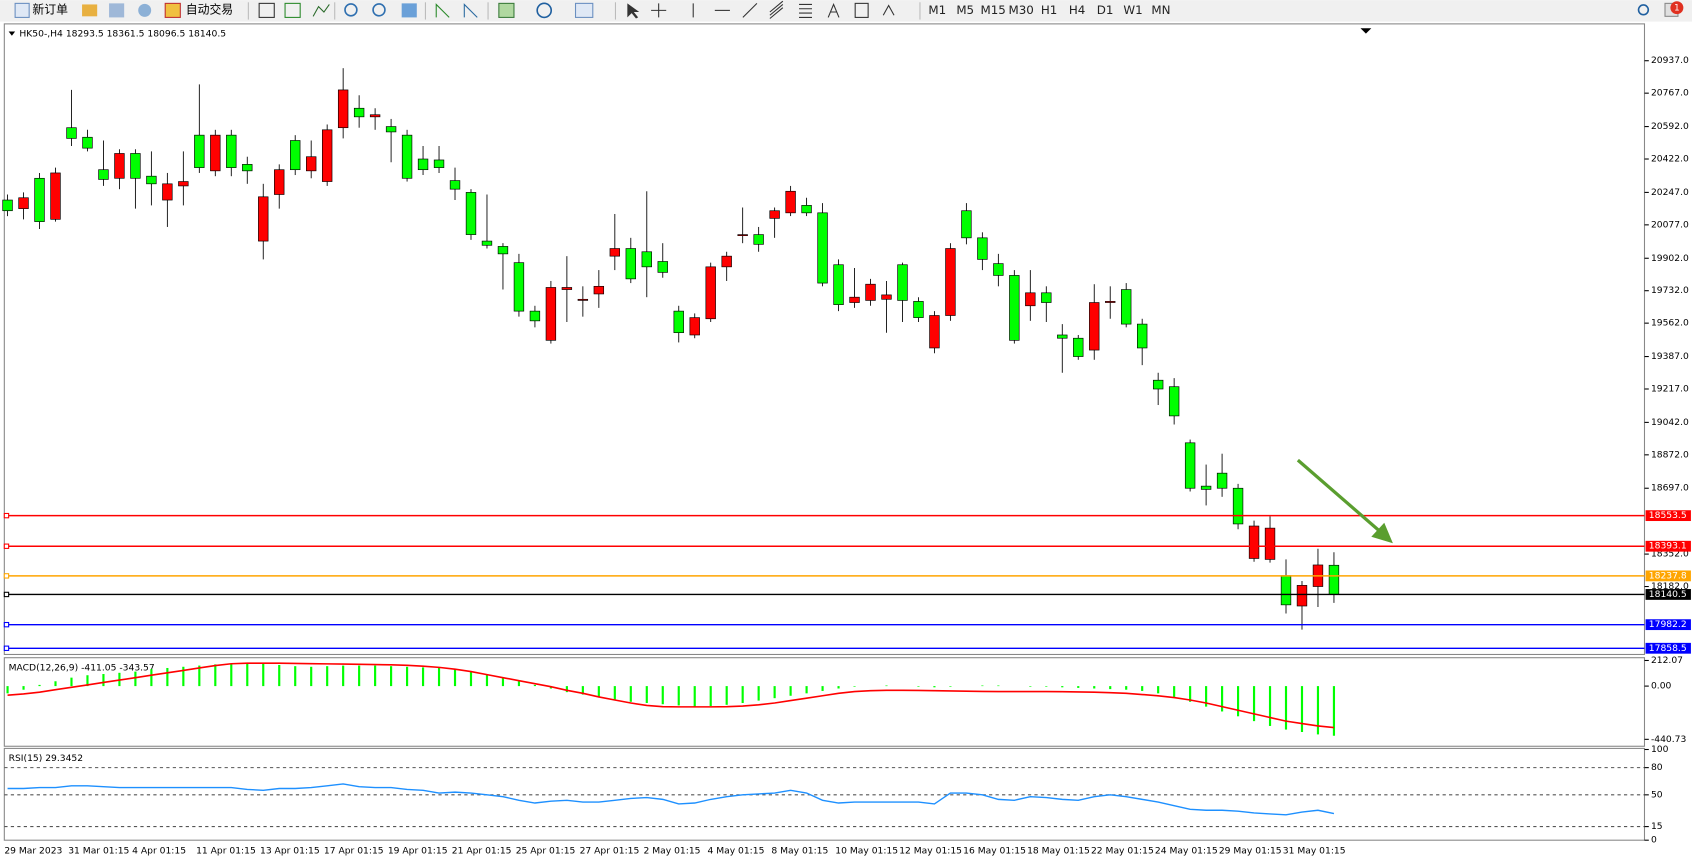  I want to click on icon-tile, so click(409, 10).